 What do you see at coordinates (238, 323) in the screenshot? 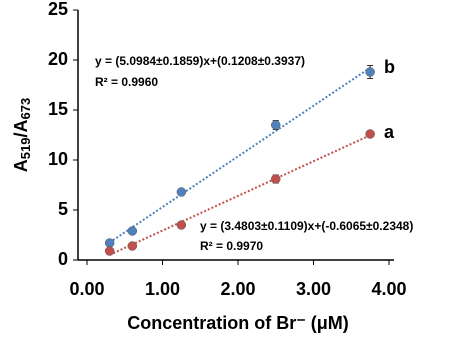
I see `x-axis-label: Concentration of Br⁻ (μM)` at bounding box center [238, 323].